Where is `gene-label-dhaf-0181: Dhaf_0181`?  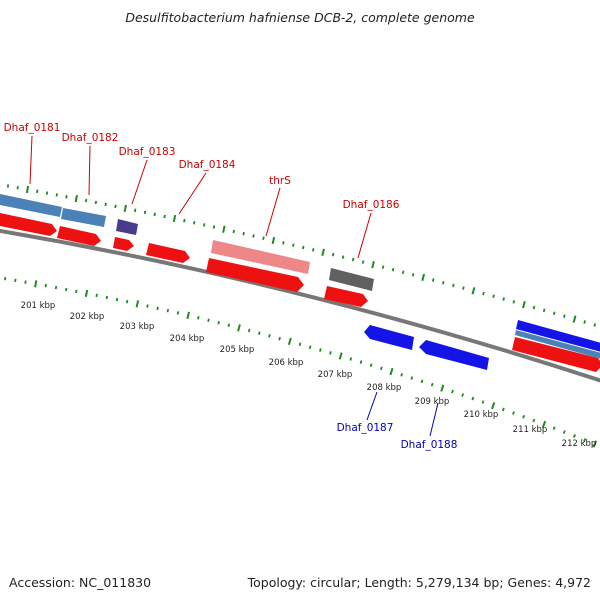 gene-label-dhaf-0181: Dhaf_0181 is located at coordinates (32, 128).